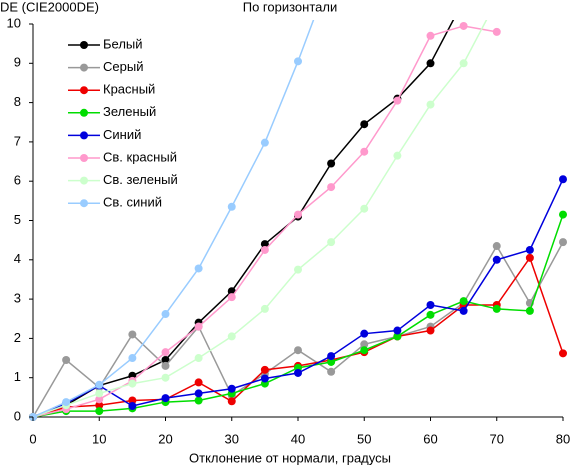  I want to click on x-tick-label: 30, so click(232, 438).